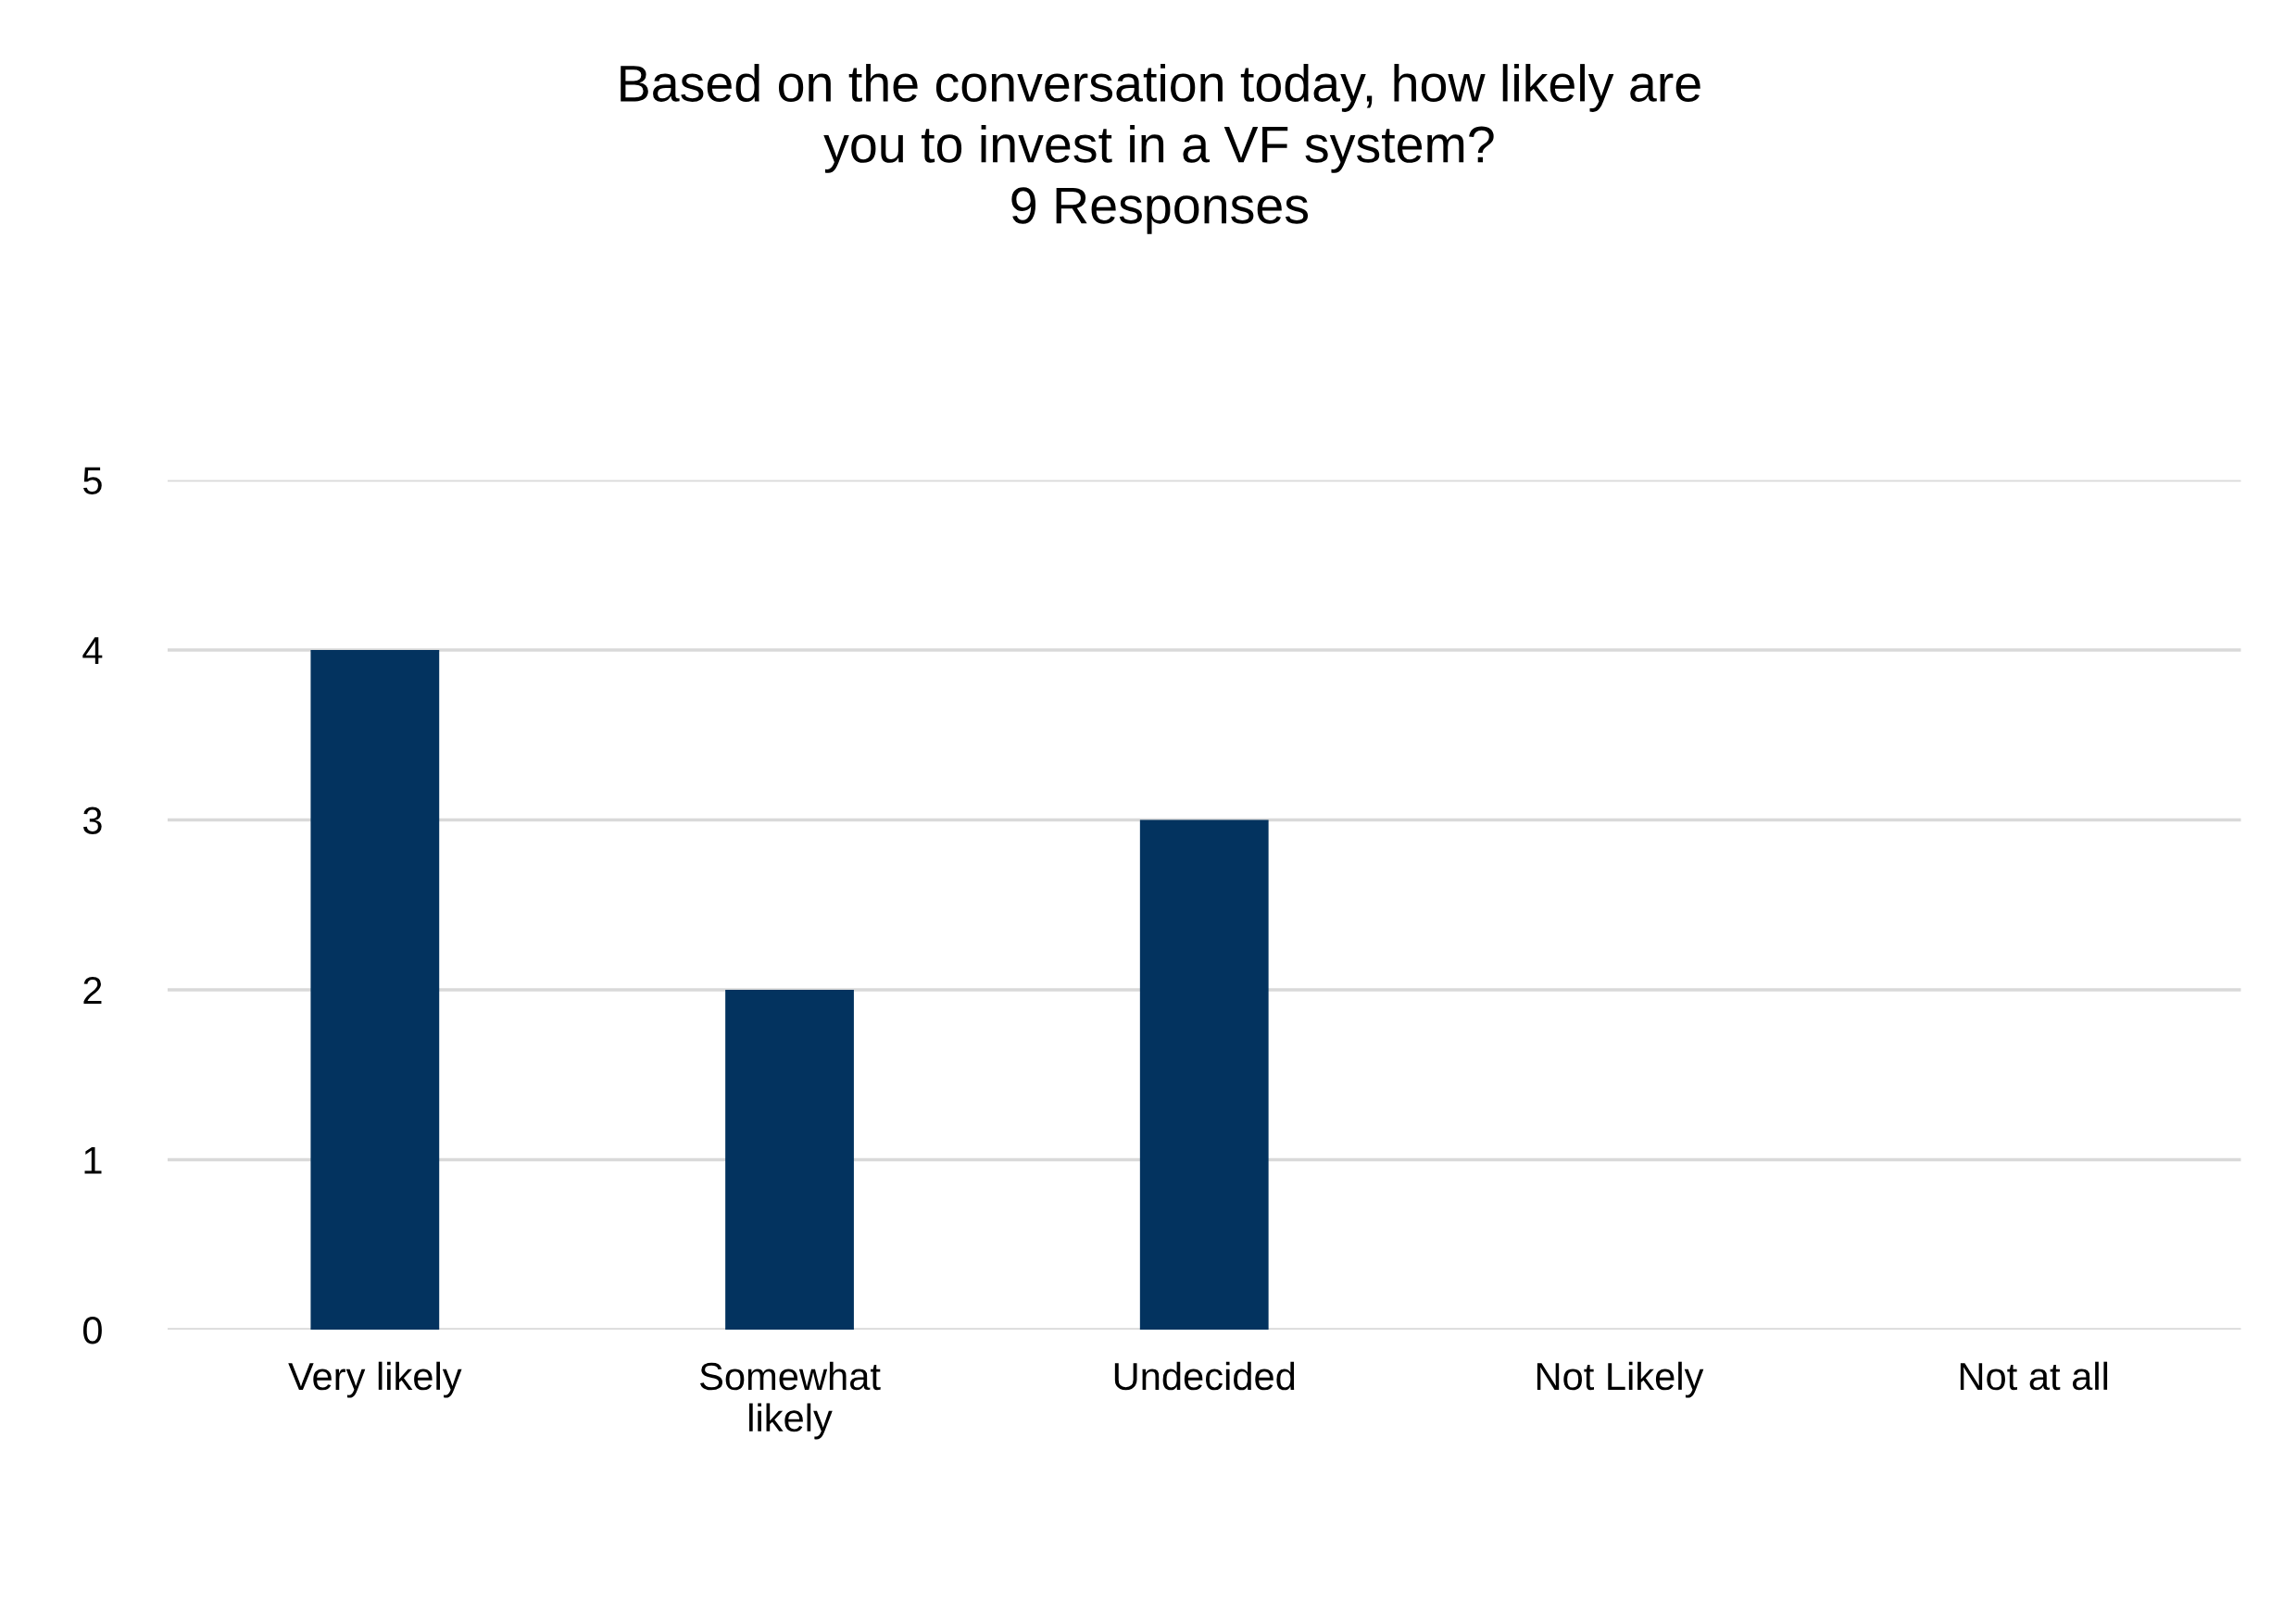 Image resolution: width=2296 pixels, height=1600 pixels. What do you see at coordinates (1204, 1376) in the screenshot?
I see `x-tick-label: Undecided` at bounding box center [1204, 1376].